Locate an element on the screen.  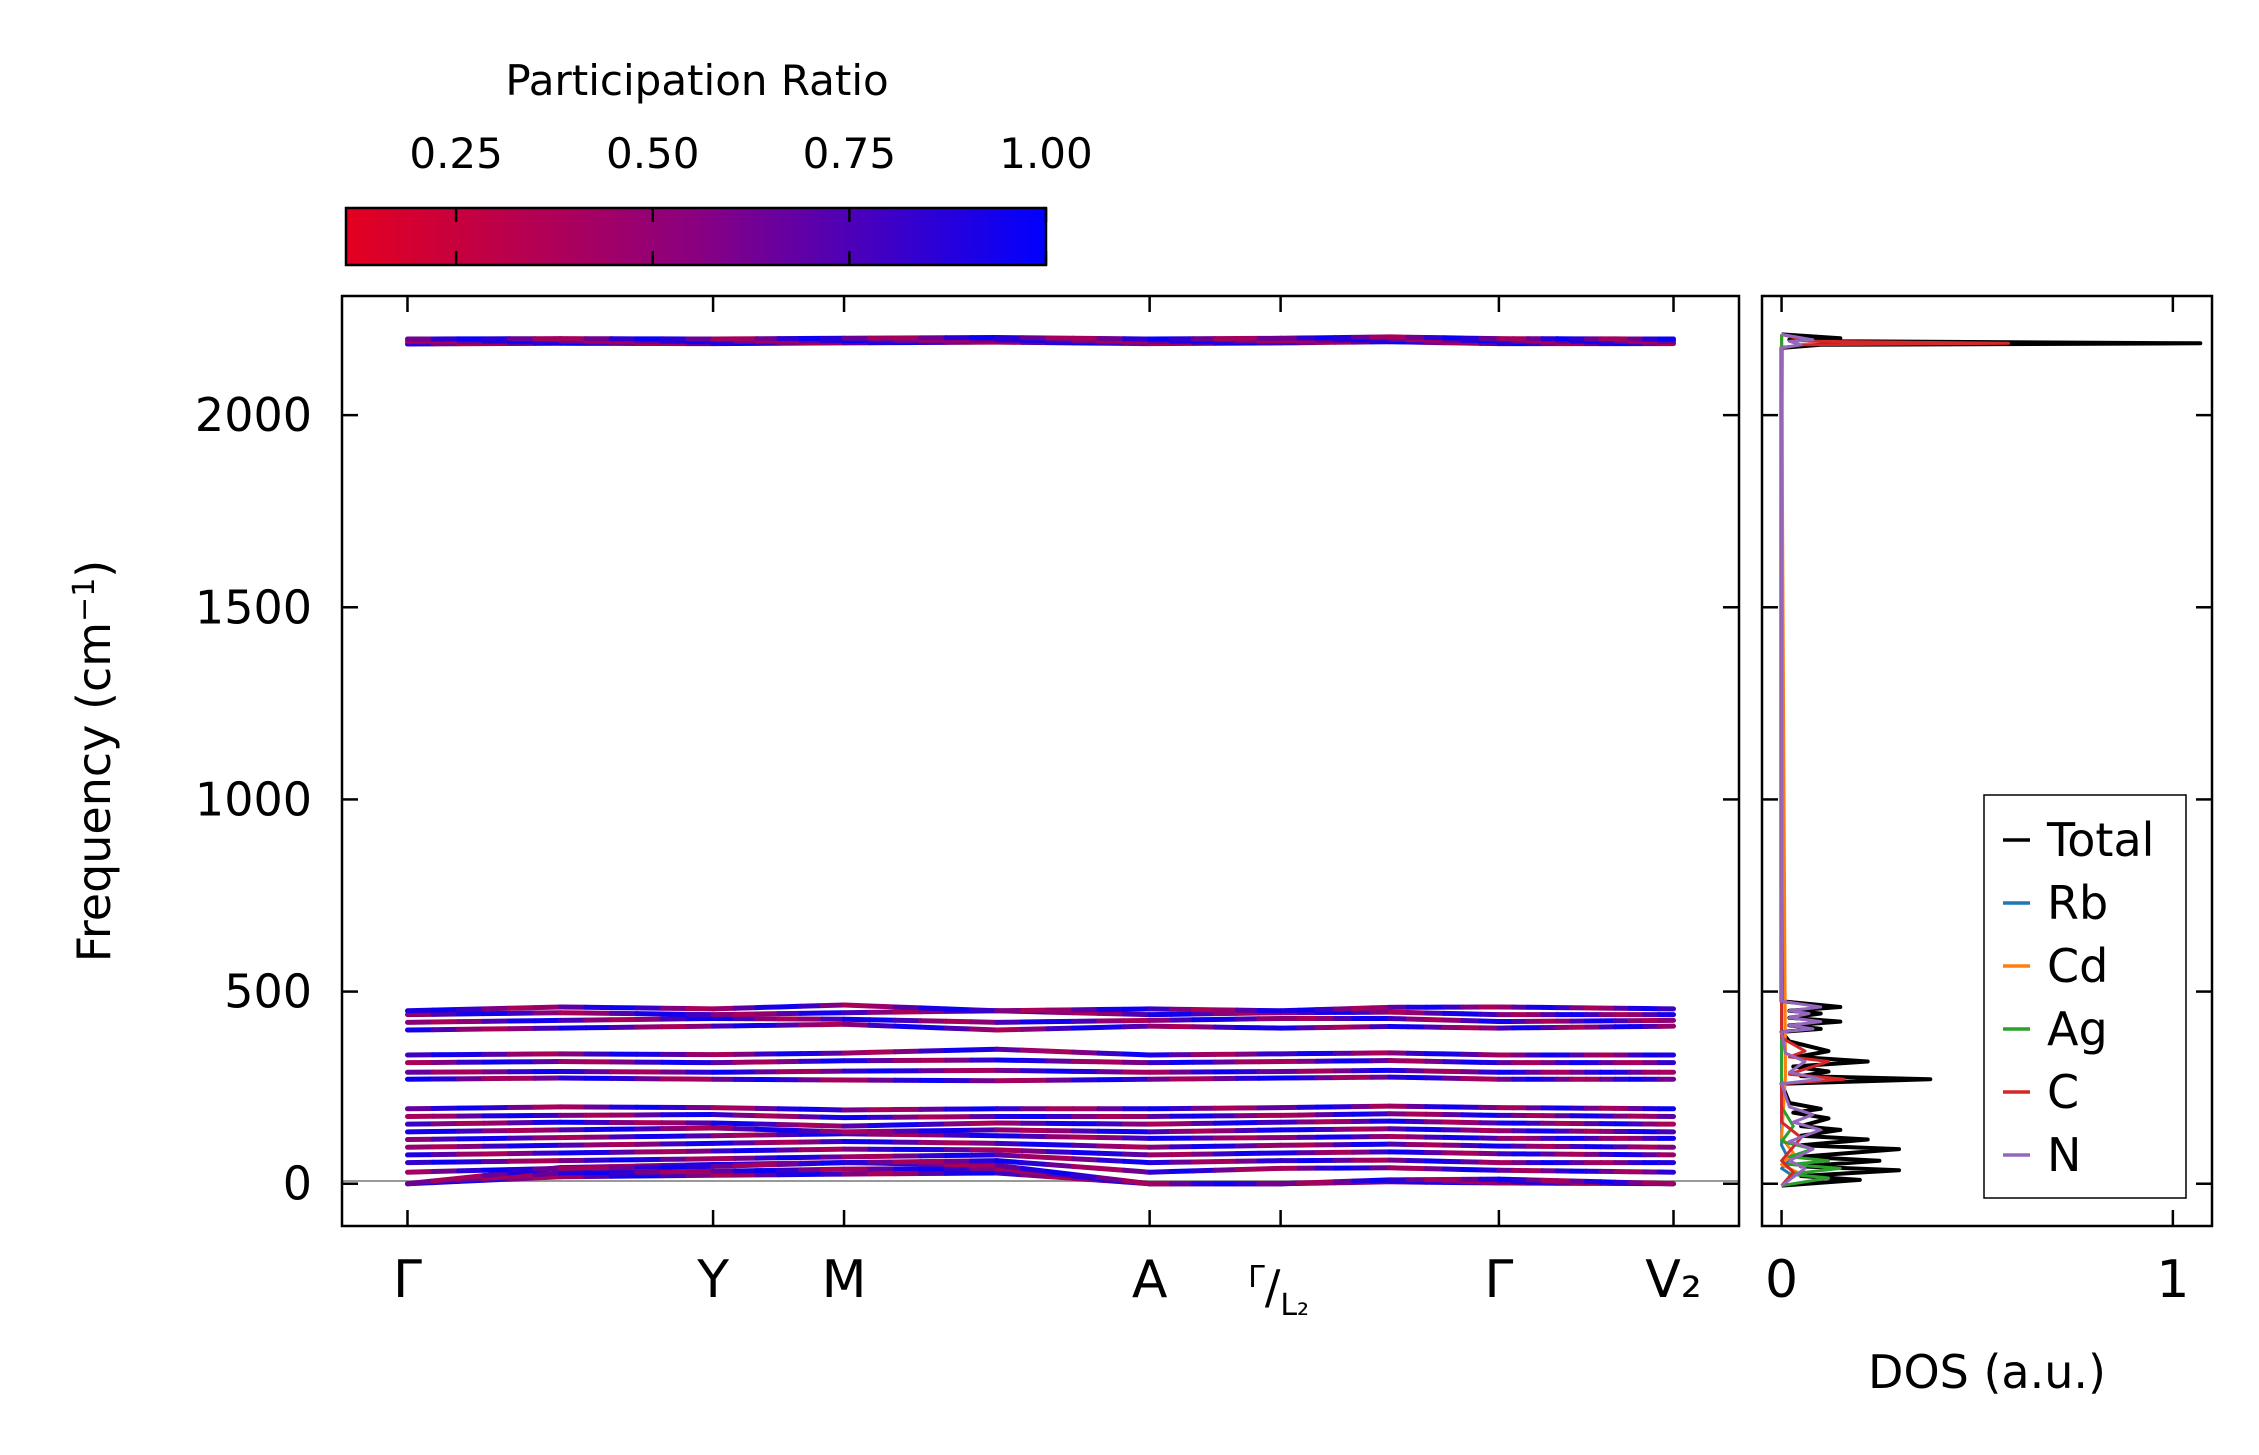
y-tick-label: 2000 is located at coordinates (253, 415).